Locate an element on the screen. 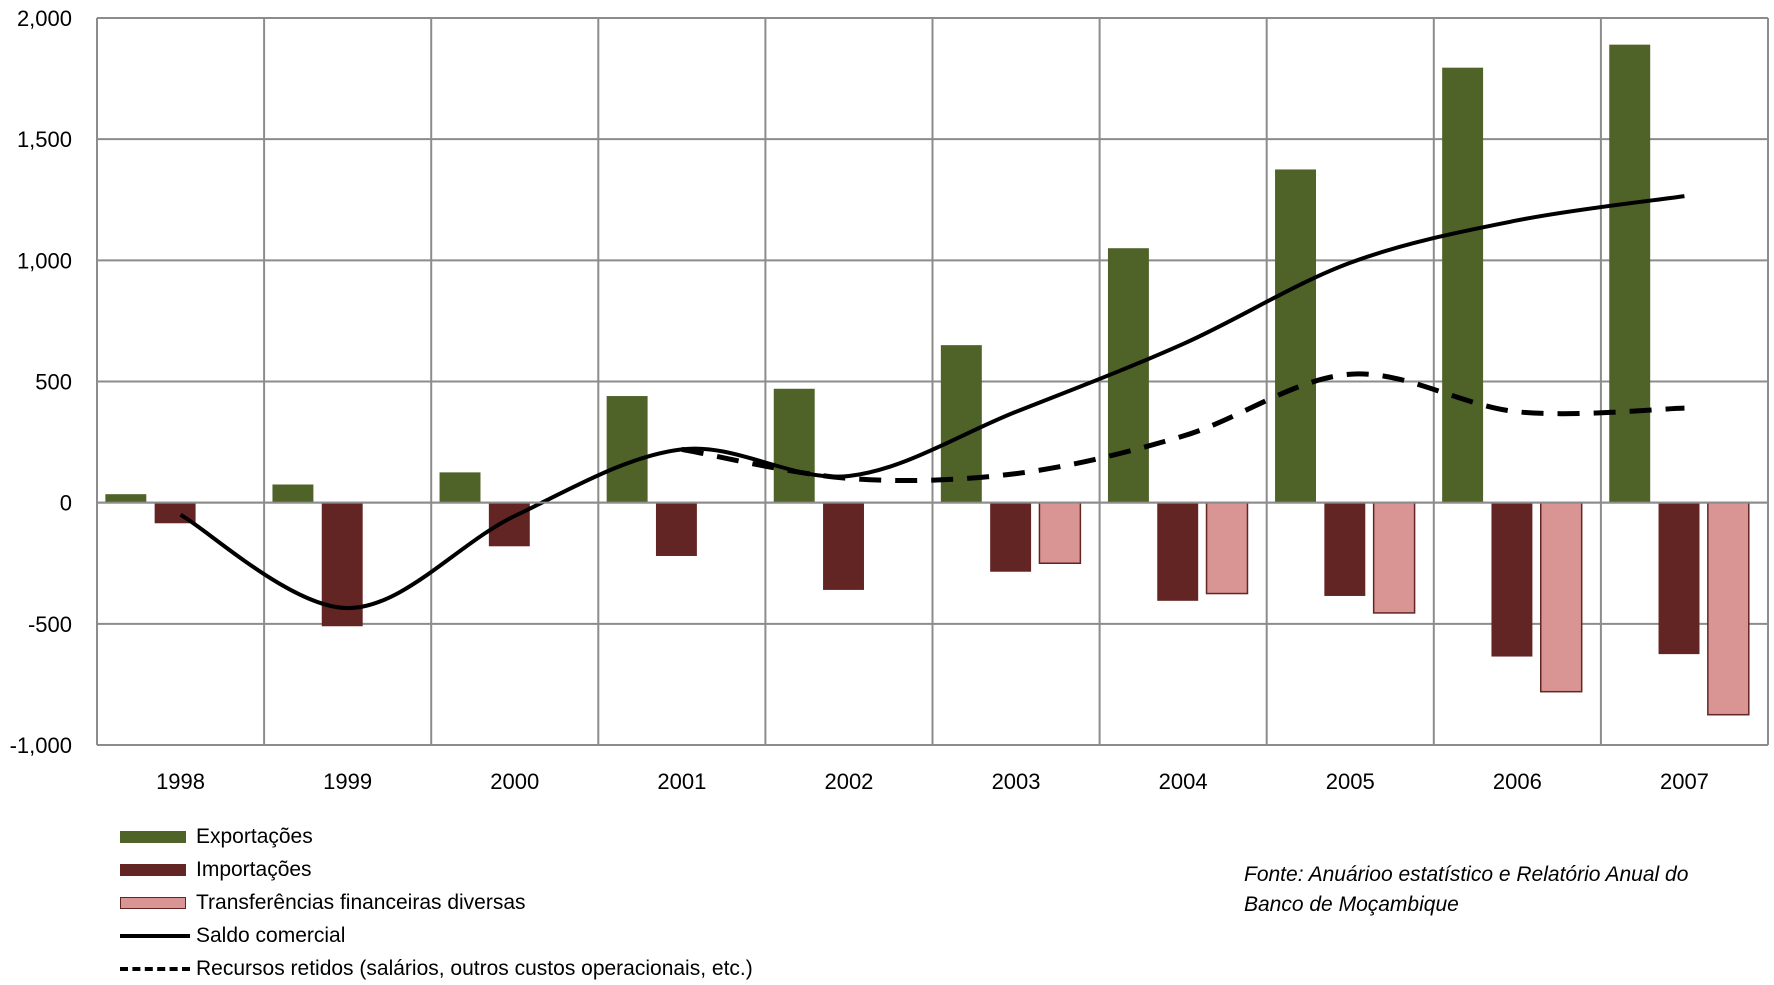  bar-importa-es-2002 is located at coordinates (843, 546).